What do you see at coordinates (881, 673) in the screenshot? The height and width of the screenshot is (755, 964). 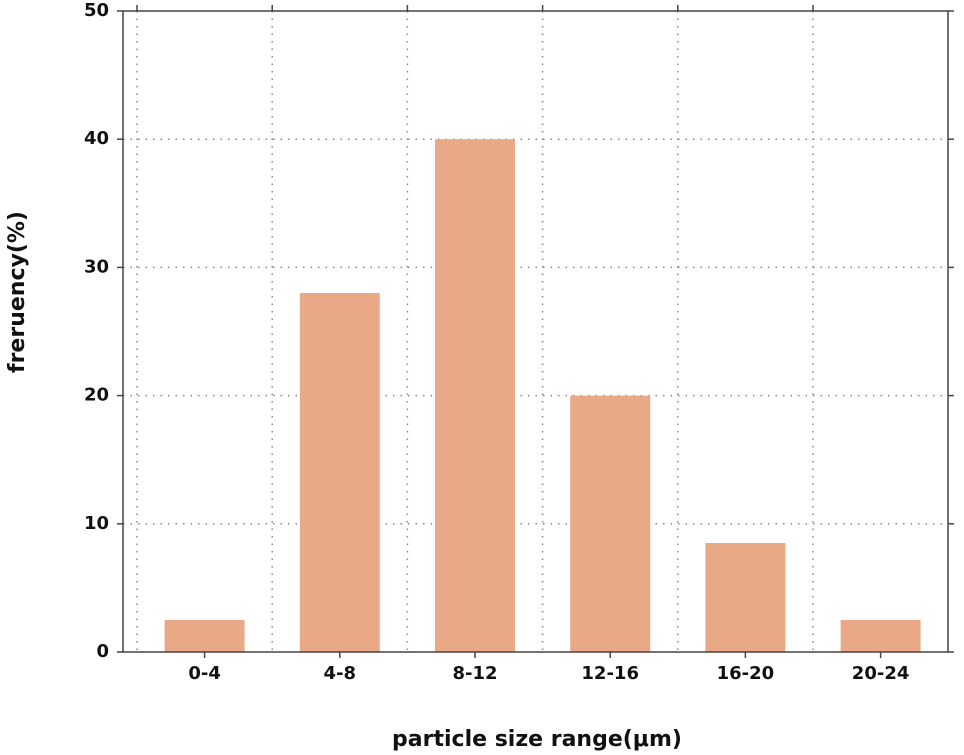 I see `x-tick-label: 20-24` at bounding box center [881, 673].